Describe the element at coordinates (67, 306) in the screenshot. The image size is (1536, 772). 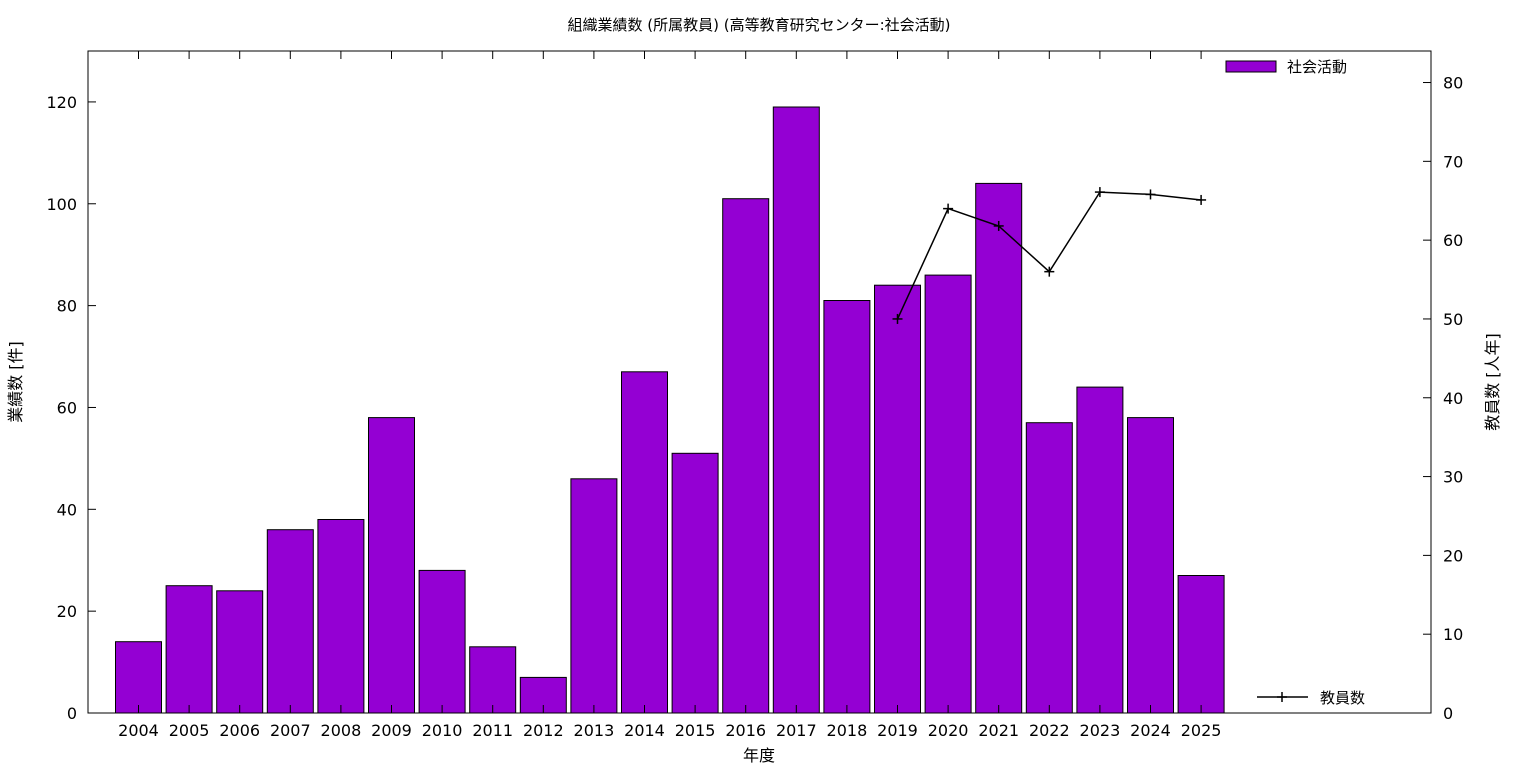
I see `y-tick-label-80: 80` at that location.